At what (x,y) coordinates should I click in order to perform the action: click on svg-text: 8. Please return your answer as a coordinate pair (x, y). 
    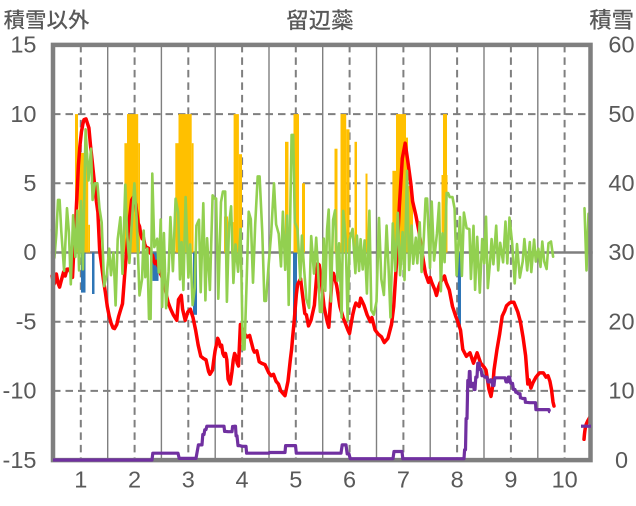
    Looking at the image, I should click on (457, 480).